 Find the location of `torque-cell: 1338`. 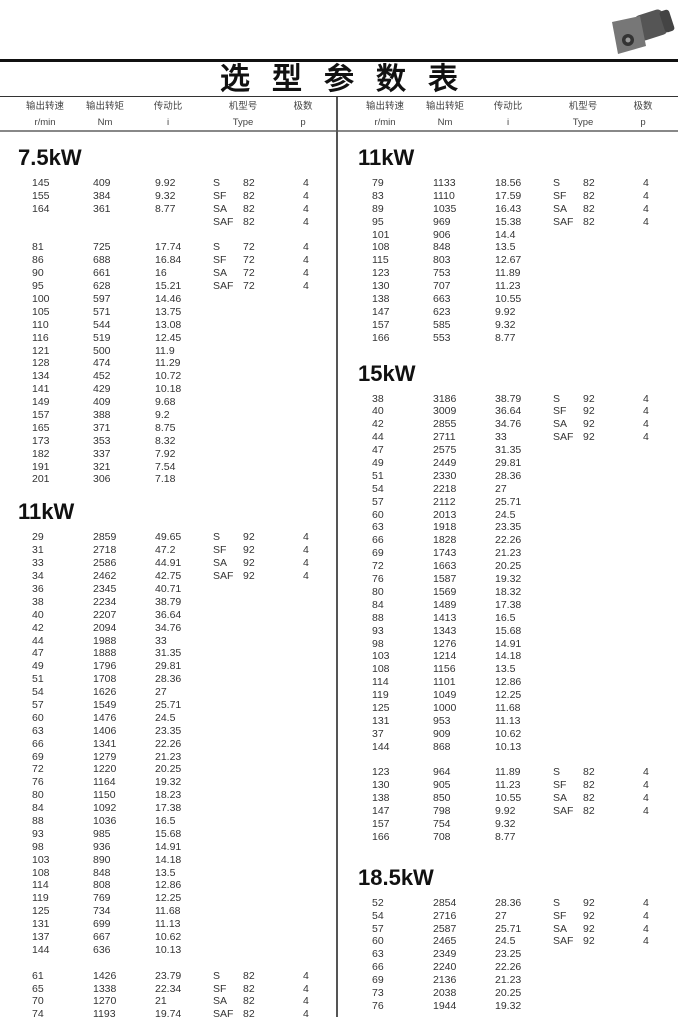

torque-cell: 1338 is located at coordinates (105, 988).